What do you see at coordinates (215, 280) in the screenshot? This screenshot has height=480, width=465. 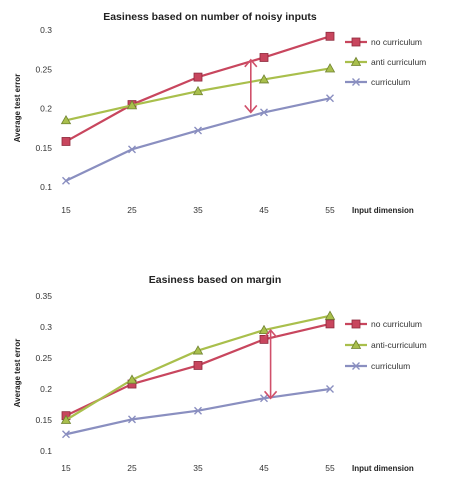 I see `chart-title: Easiness based on margin` at bounding box center [215, 280].